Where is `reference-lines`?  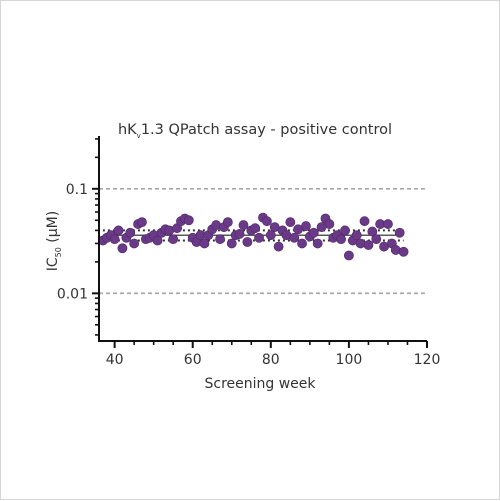 reference-lines is located at coordinates (263, 241).